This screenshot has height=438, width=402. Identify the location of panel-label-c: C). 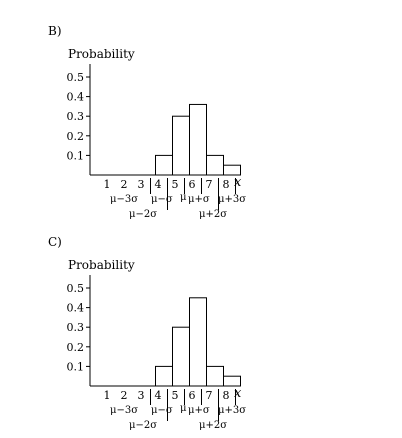
(55, 242).